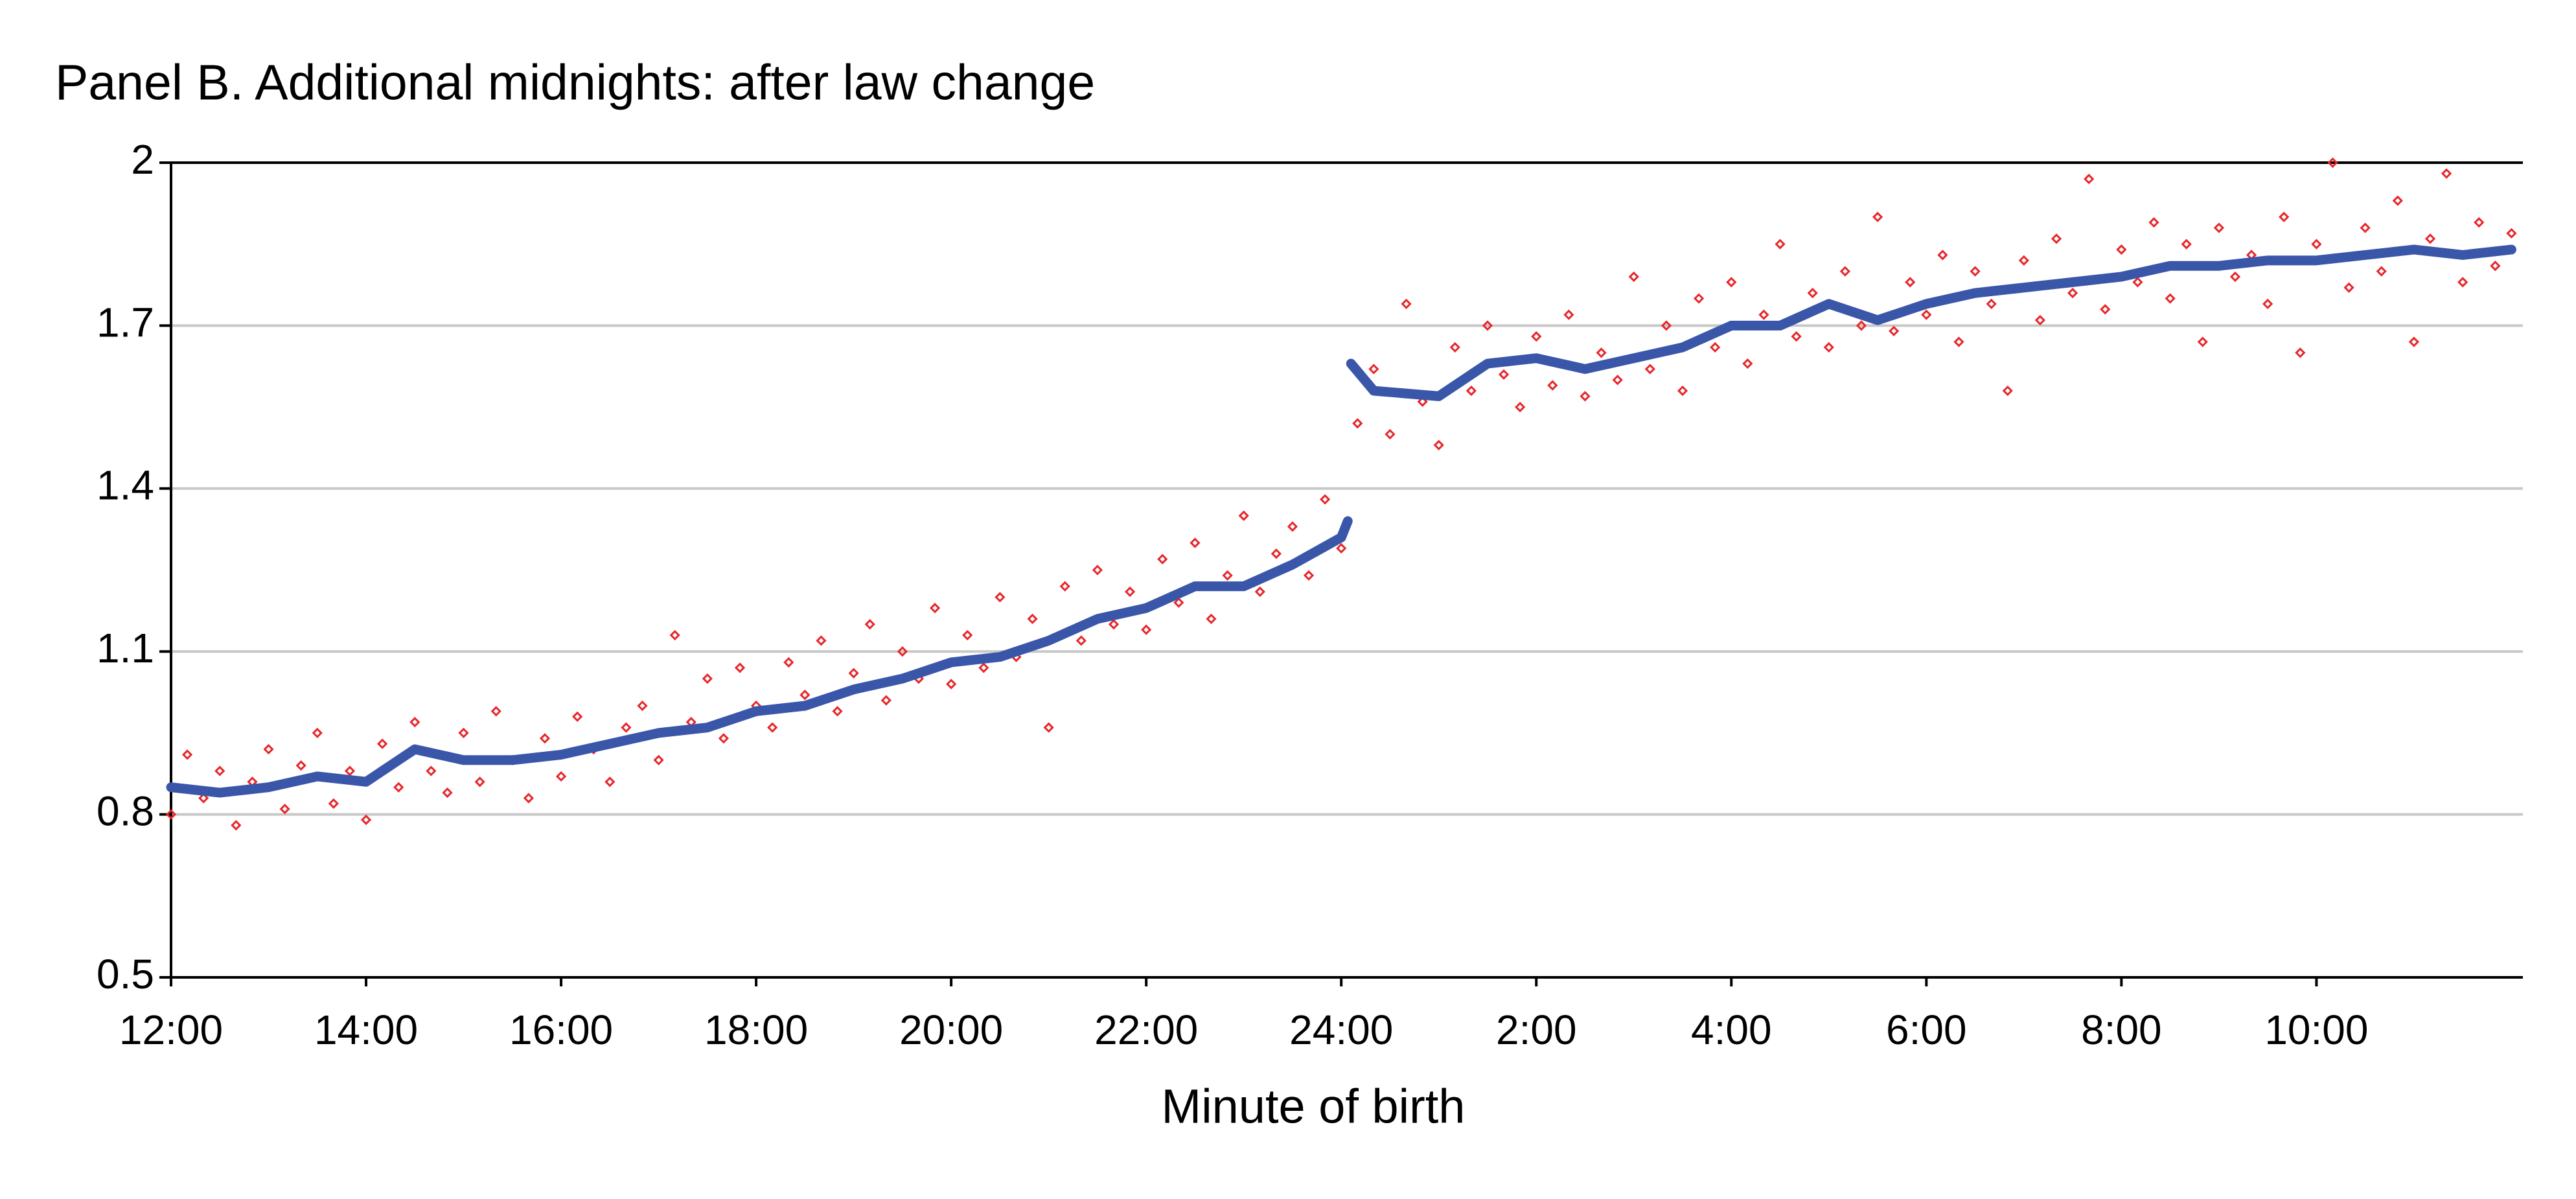 The width and height of the screenshot is (2576, 1199). Describe the element at coordinates (142, 160) in the screenshot. I see `y-tick-label: 2` at that location.